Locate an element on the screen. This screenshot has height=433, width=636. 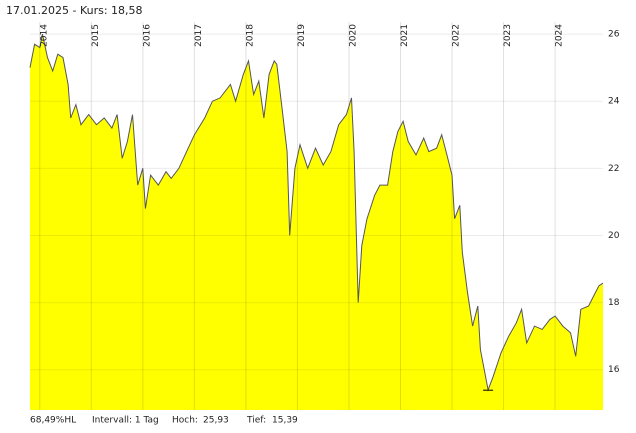
footer-high: 25,93 is located at coordinates (216, 421).